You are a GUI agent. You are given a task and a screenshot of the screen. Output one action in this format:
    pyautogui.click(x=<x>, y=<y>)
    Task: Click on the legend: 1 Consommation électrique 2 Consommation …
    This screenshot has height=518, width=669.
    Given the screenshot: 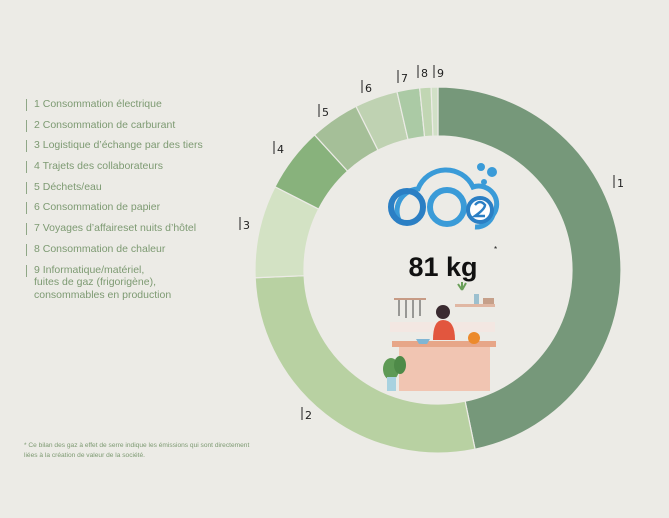 What is the action you would take?
    pyautogui.click(x=114, y=203)
    